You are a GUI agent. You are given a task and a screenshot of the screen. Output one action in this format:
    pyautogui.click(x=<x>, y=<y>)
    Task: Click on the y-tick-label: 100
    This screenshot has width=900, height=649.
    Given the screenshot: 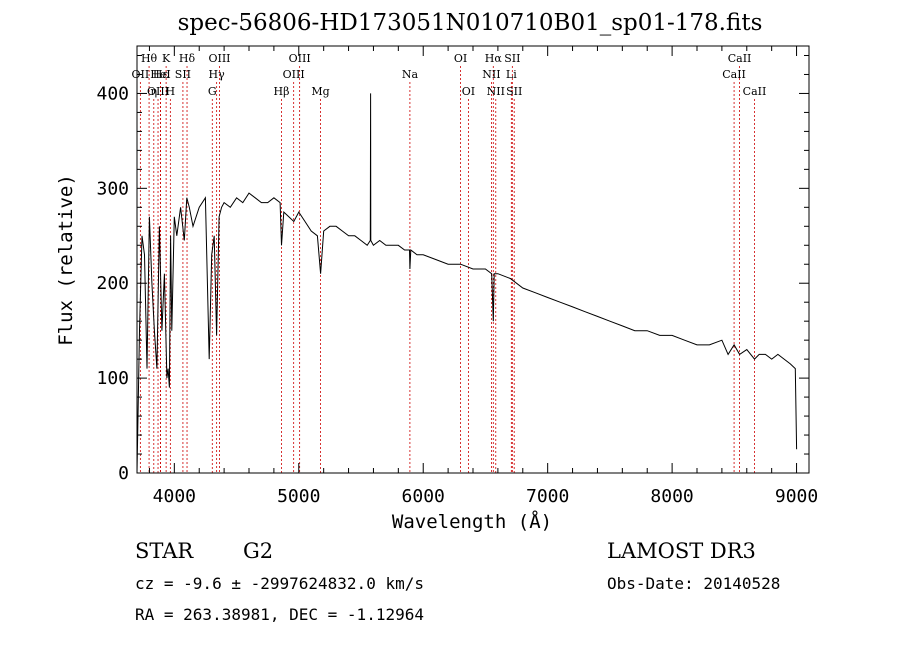 What is the action you would take?
    pyautogui.click(x=112, y=378)
    